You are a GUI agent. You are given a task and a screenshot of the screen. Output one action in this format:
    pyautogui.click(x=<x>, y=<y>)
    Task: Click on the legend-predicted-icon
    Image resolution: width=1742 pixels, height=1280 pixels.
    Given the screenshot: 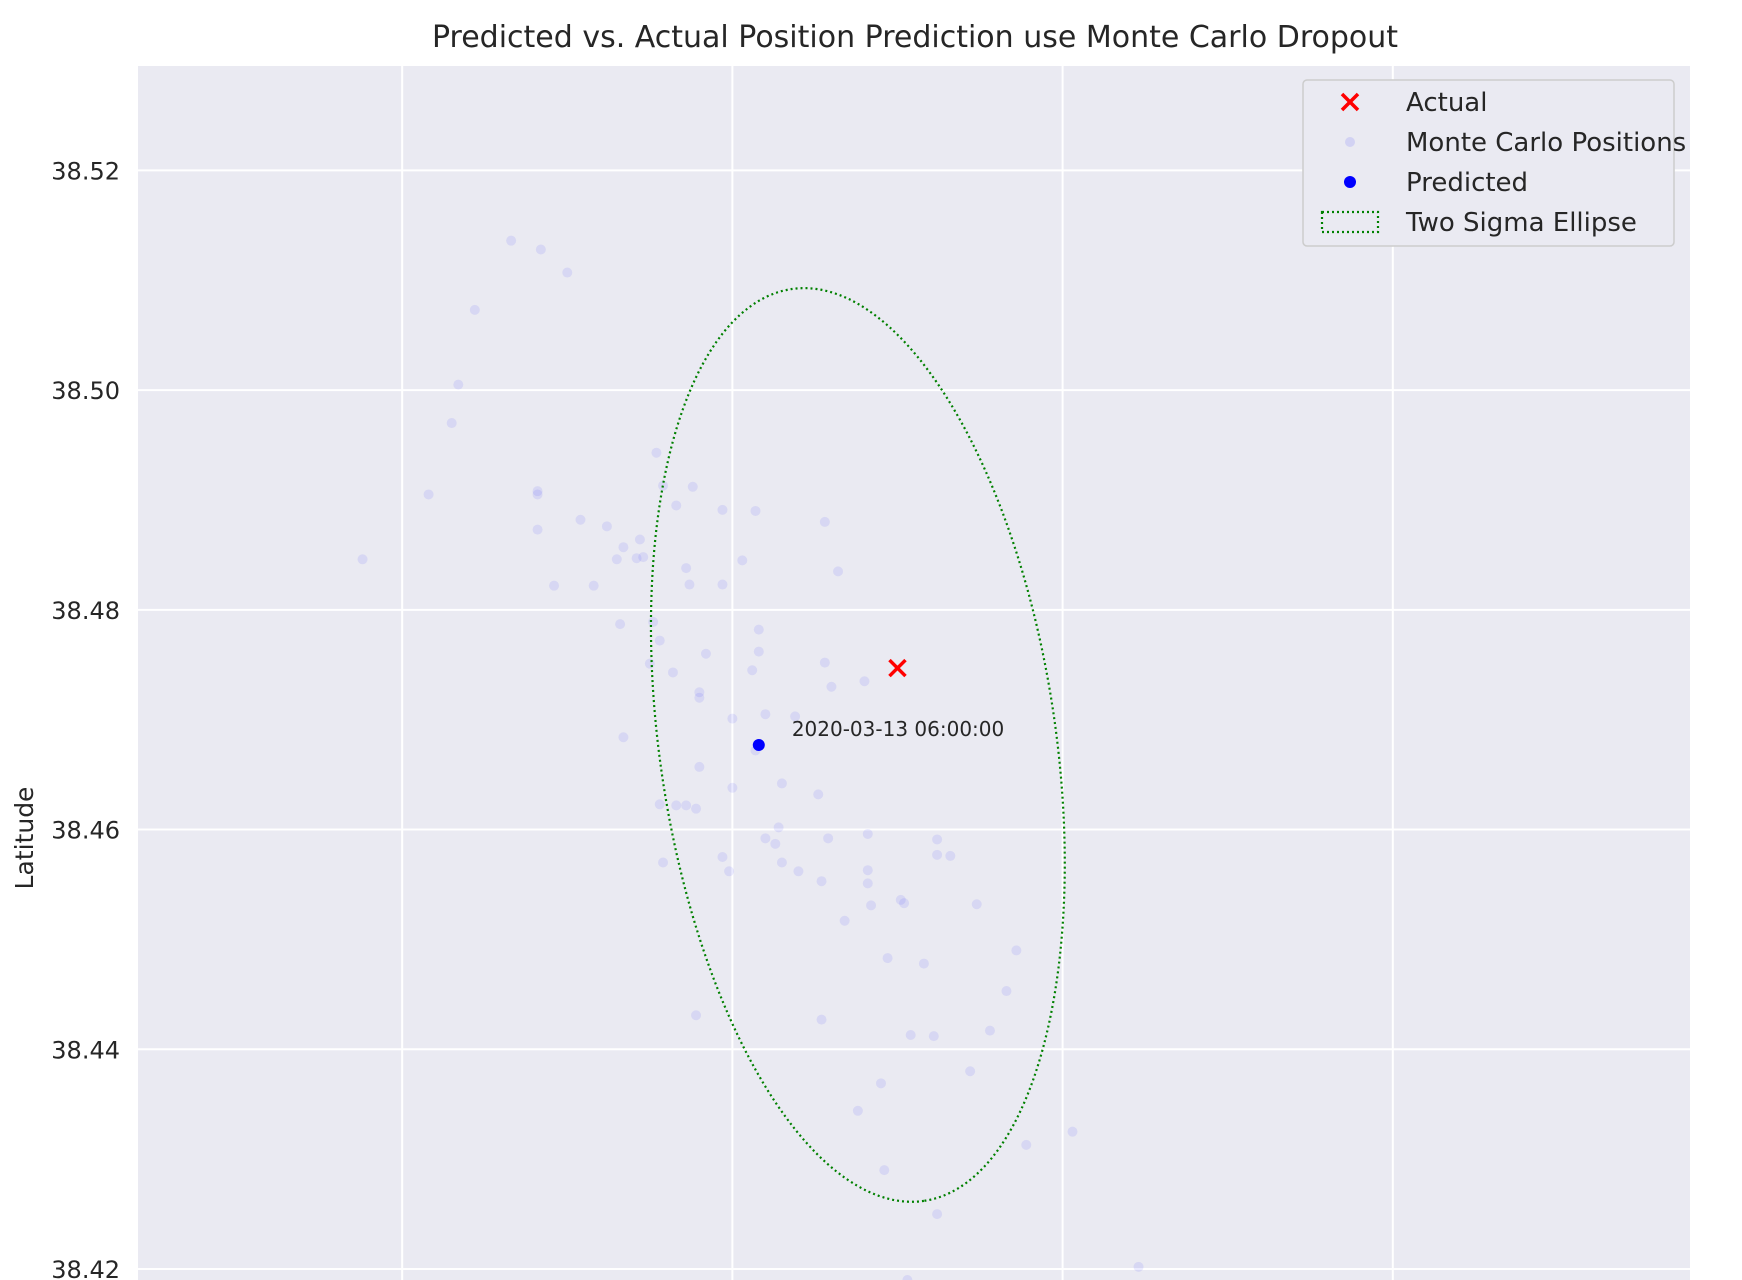 What is the action you would take?
    pyautogui.click(x=1350, y=182)
    